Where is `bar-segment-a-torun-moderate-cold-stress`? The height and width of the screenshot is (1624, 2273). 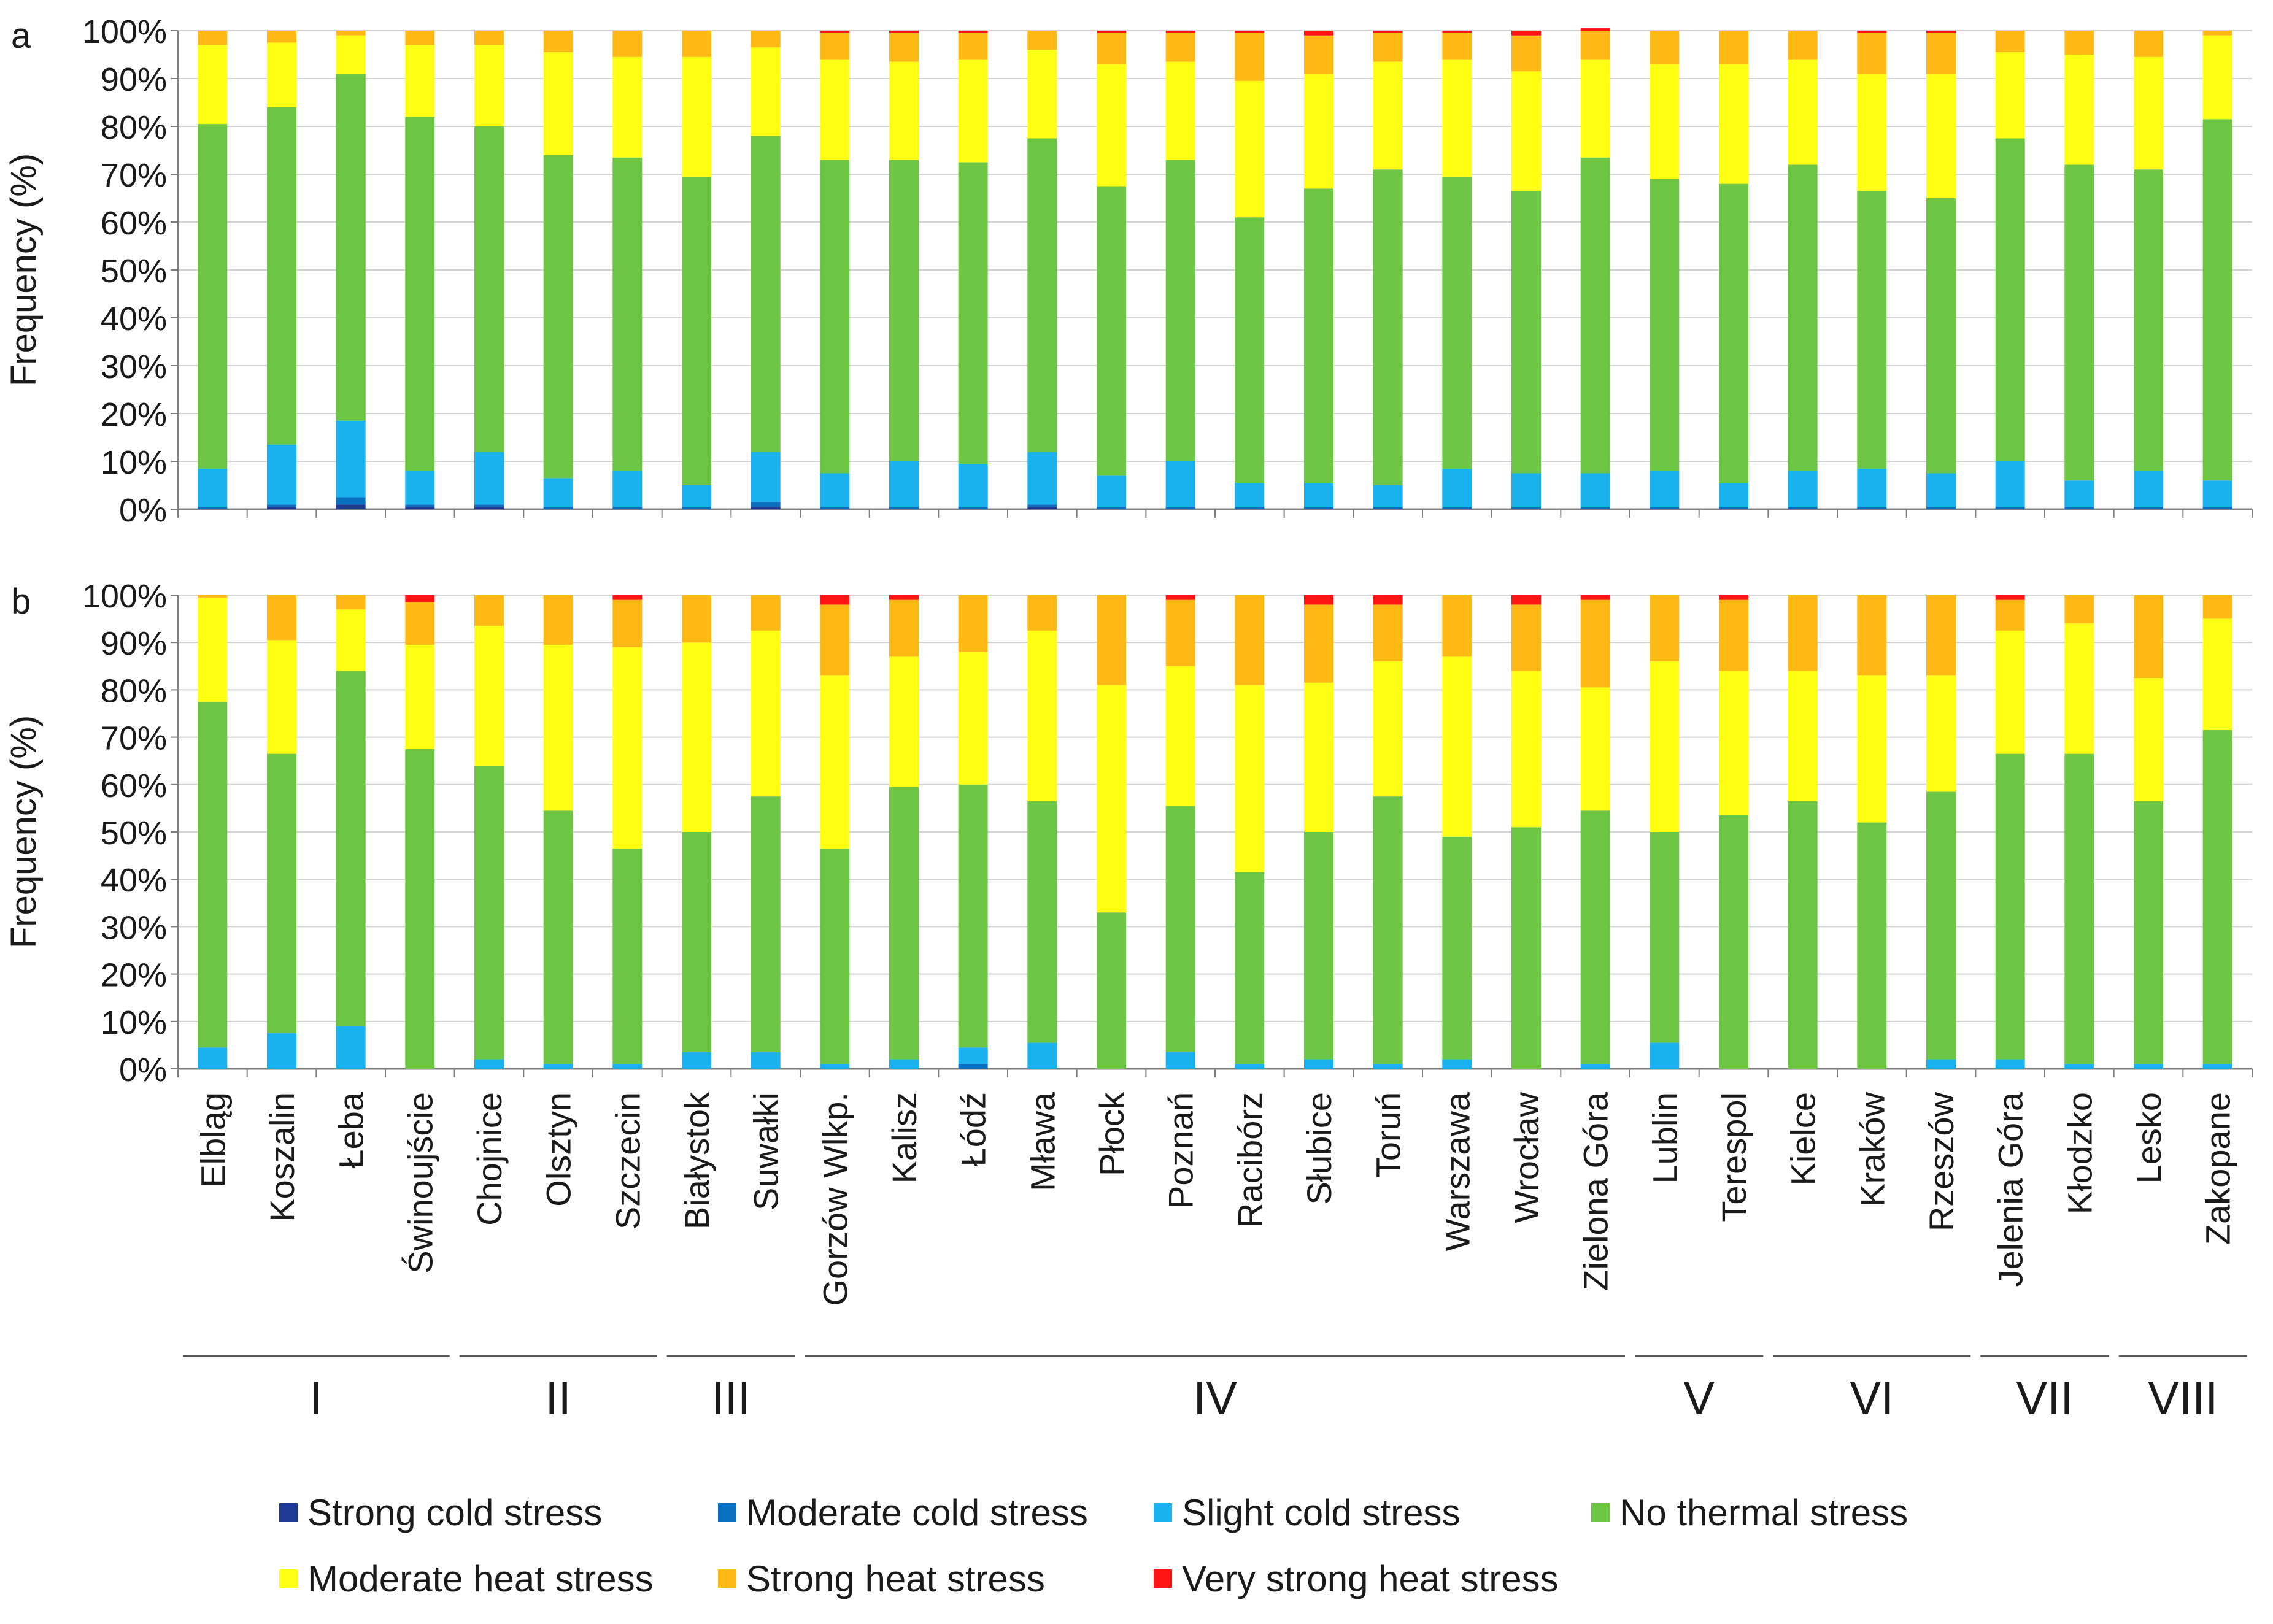
bar-segment-a-torun-moderate-cold-stress is located at coordinates (1388, 508).